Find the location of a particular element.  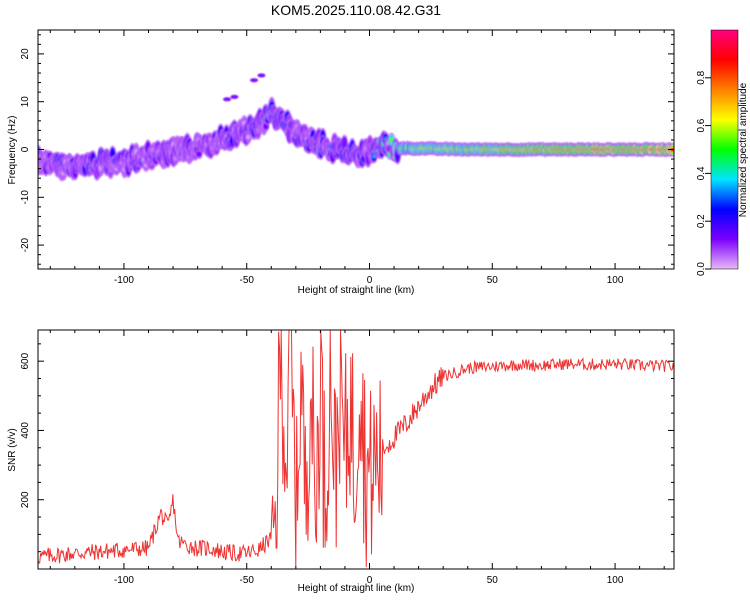

y-tick-label: 400 is located at coordinates (25, 430).